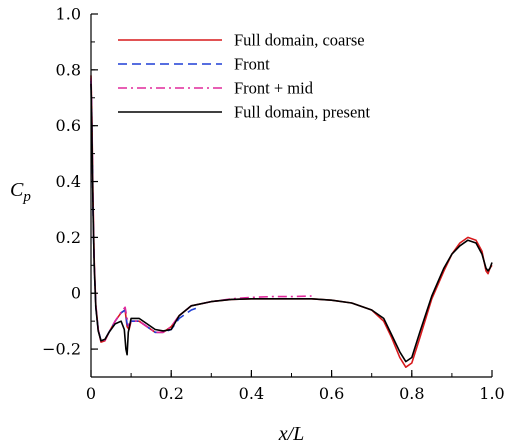  What do you see at coordinates (252, 64) in the screenshot?
I see `legend-label-2: Front` at bounding box center [252, 64].